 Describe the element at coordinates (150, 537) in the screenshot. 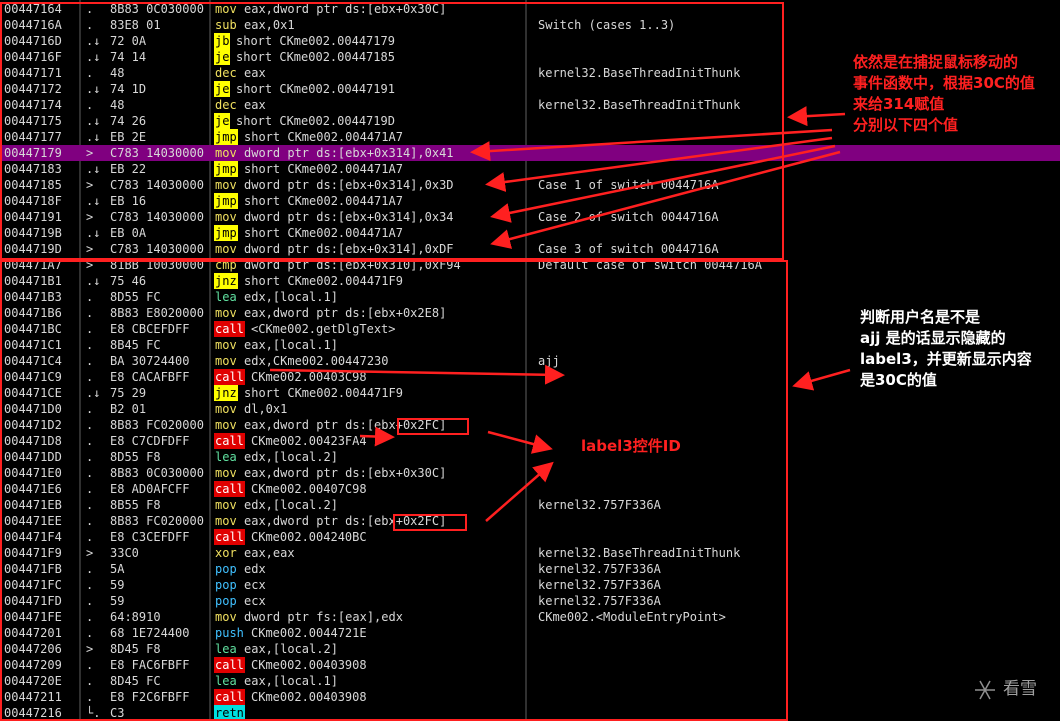

I see `bytes: E8 C3CEFDFF` at that location.